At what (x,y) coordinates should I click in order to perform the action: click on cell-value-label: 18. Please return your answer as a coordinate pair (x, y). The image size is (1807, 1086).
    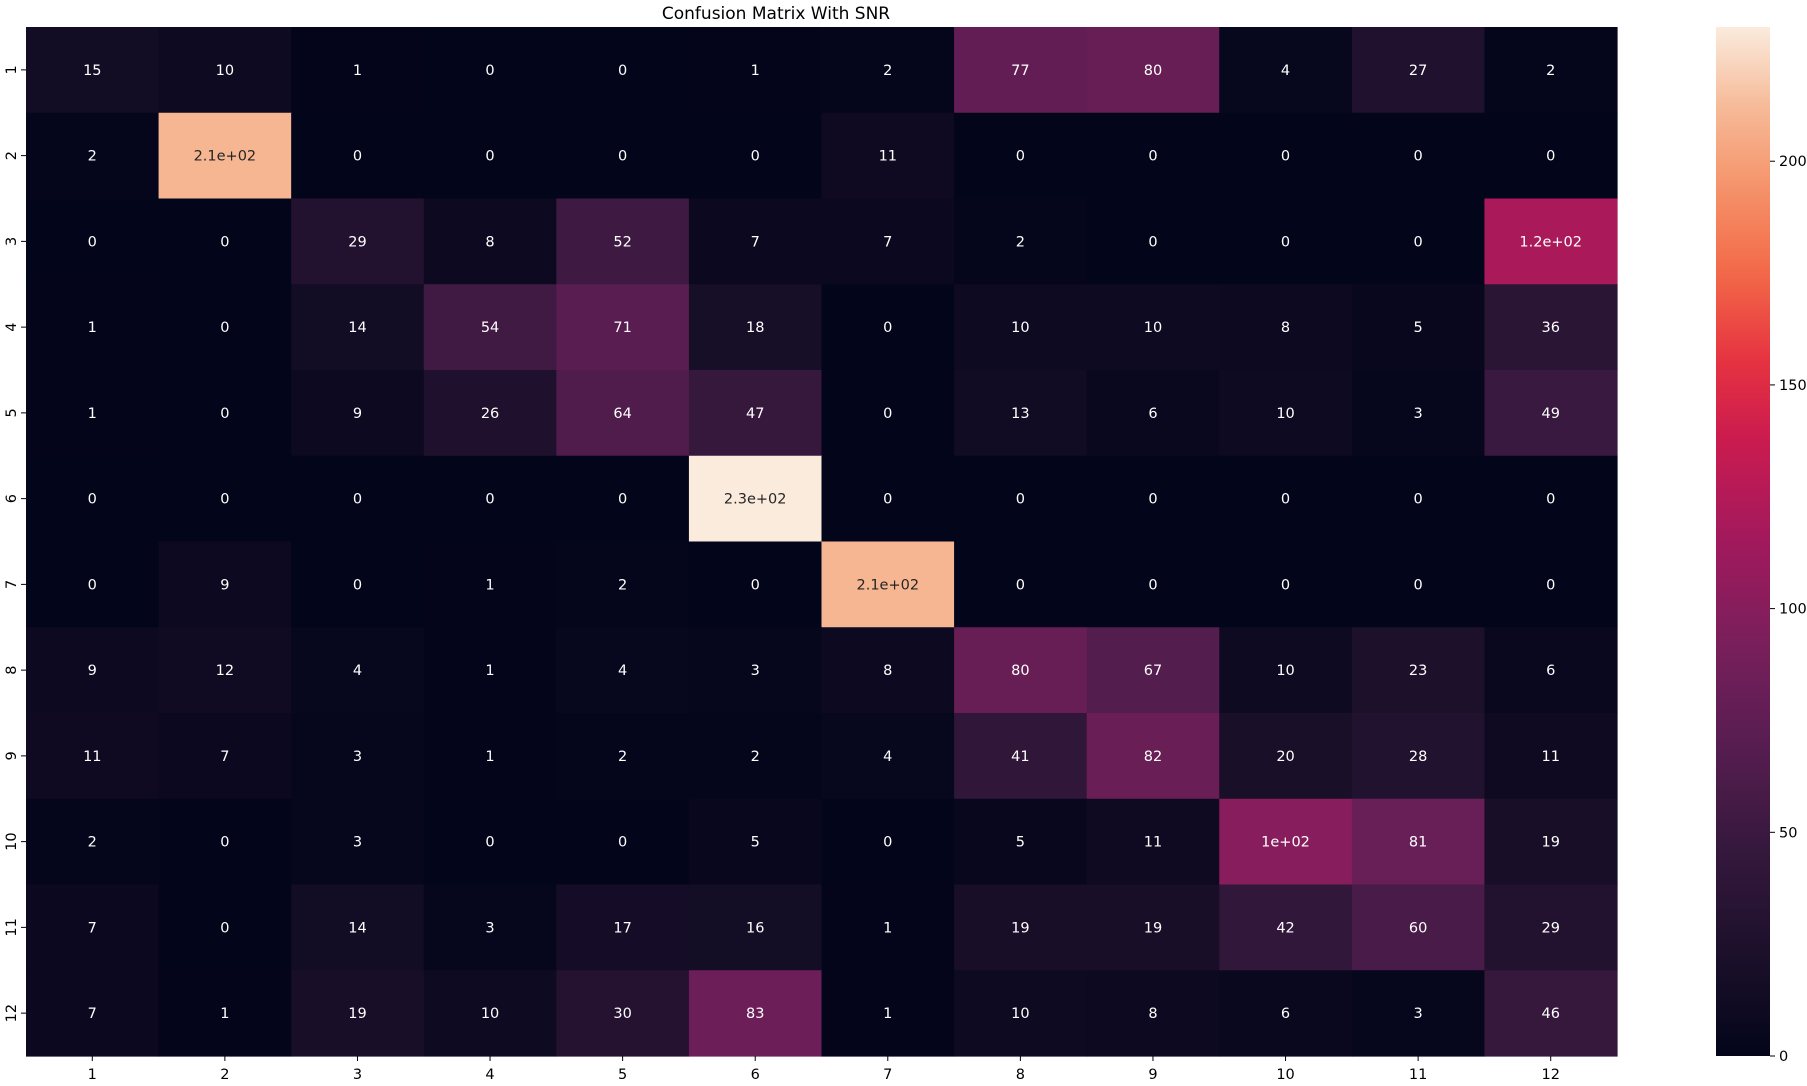
    Looking at the image, I should click on (755, 328).